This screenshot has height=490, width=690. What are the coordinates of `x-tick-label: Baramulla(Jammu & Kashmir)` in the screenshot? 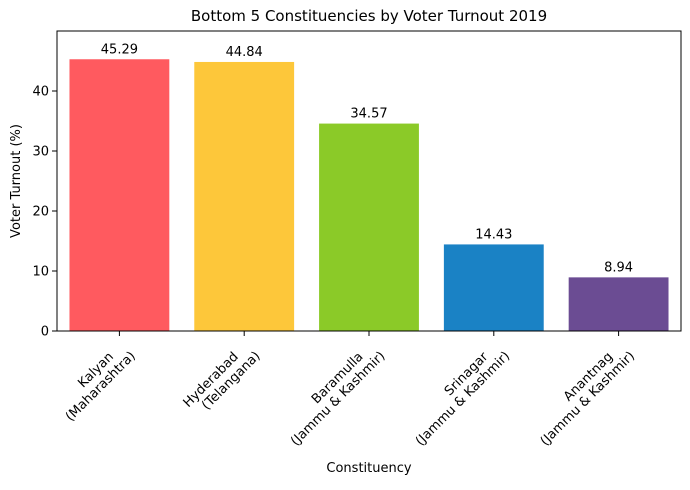 It's located at (333, 393).